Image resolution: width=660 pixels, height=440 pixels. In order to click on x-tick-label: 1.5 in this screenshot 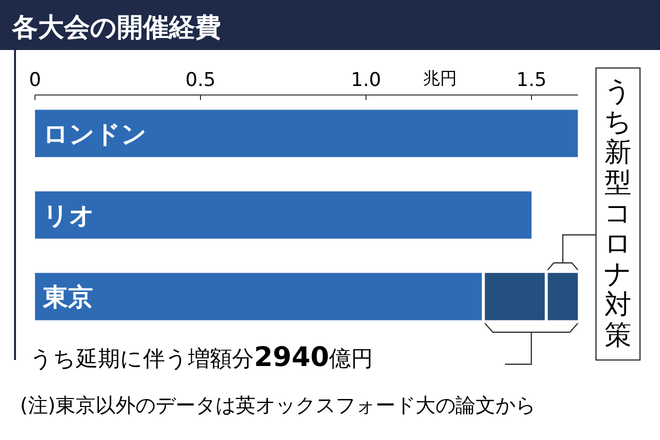, I will do `click(531, 80)`.